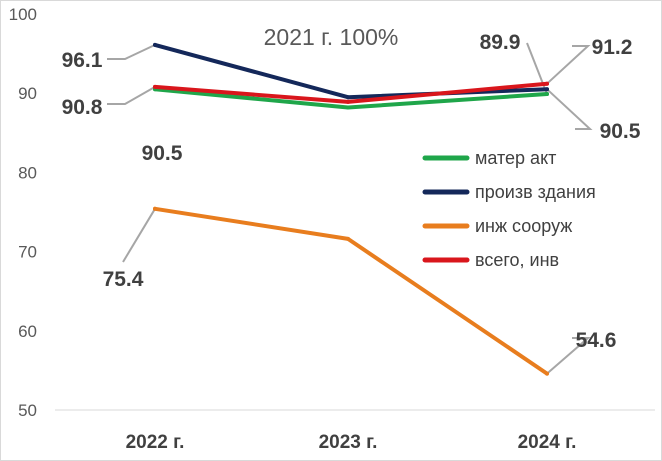 This screenshot has height=461, width=662. What do you see at coordinates (82, 60) in the screenshot?
I see `data-label: 96.1` at bounding box center [82, 60].